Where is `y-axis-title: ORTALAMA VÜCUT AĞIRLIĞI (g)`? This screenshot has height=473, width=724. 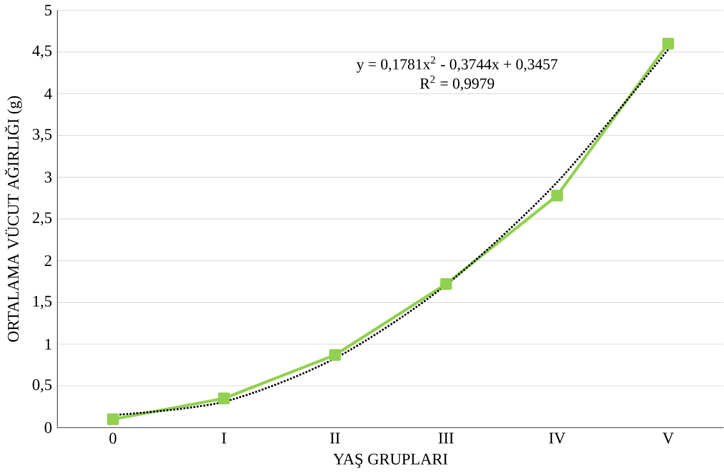
y-axis-title: ORTALAMA VÜCUT AĞIRLIĞI (g) is located at coordinates (13, 219).